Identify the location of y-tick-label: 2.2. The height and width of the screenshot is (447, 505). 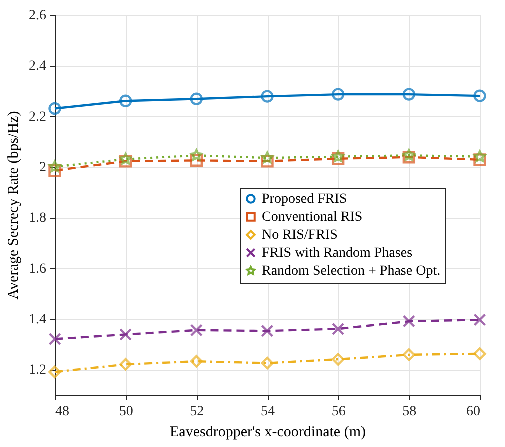
(37, 117).